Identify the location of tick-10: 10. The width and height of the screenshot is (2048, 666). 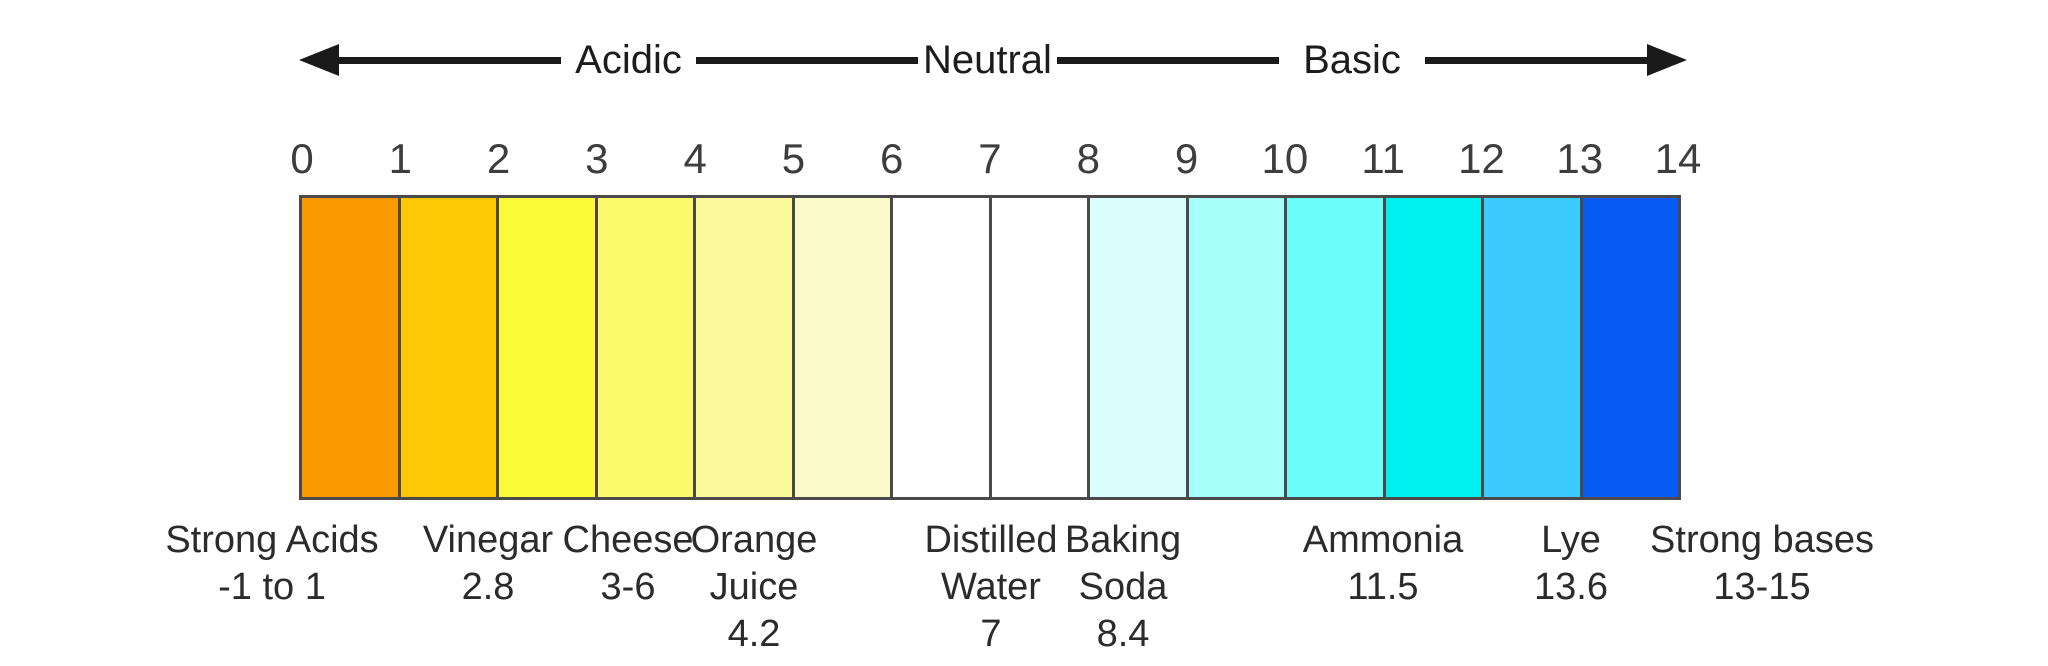
(1285, 158).